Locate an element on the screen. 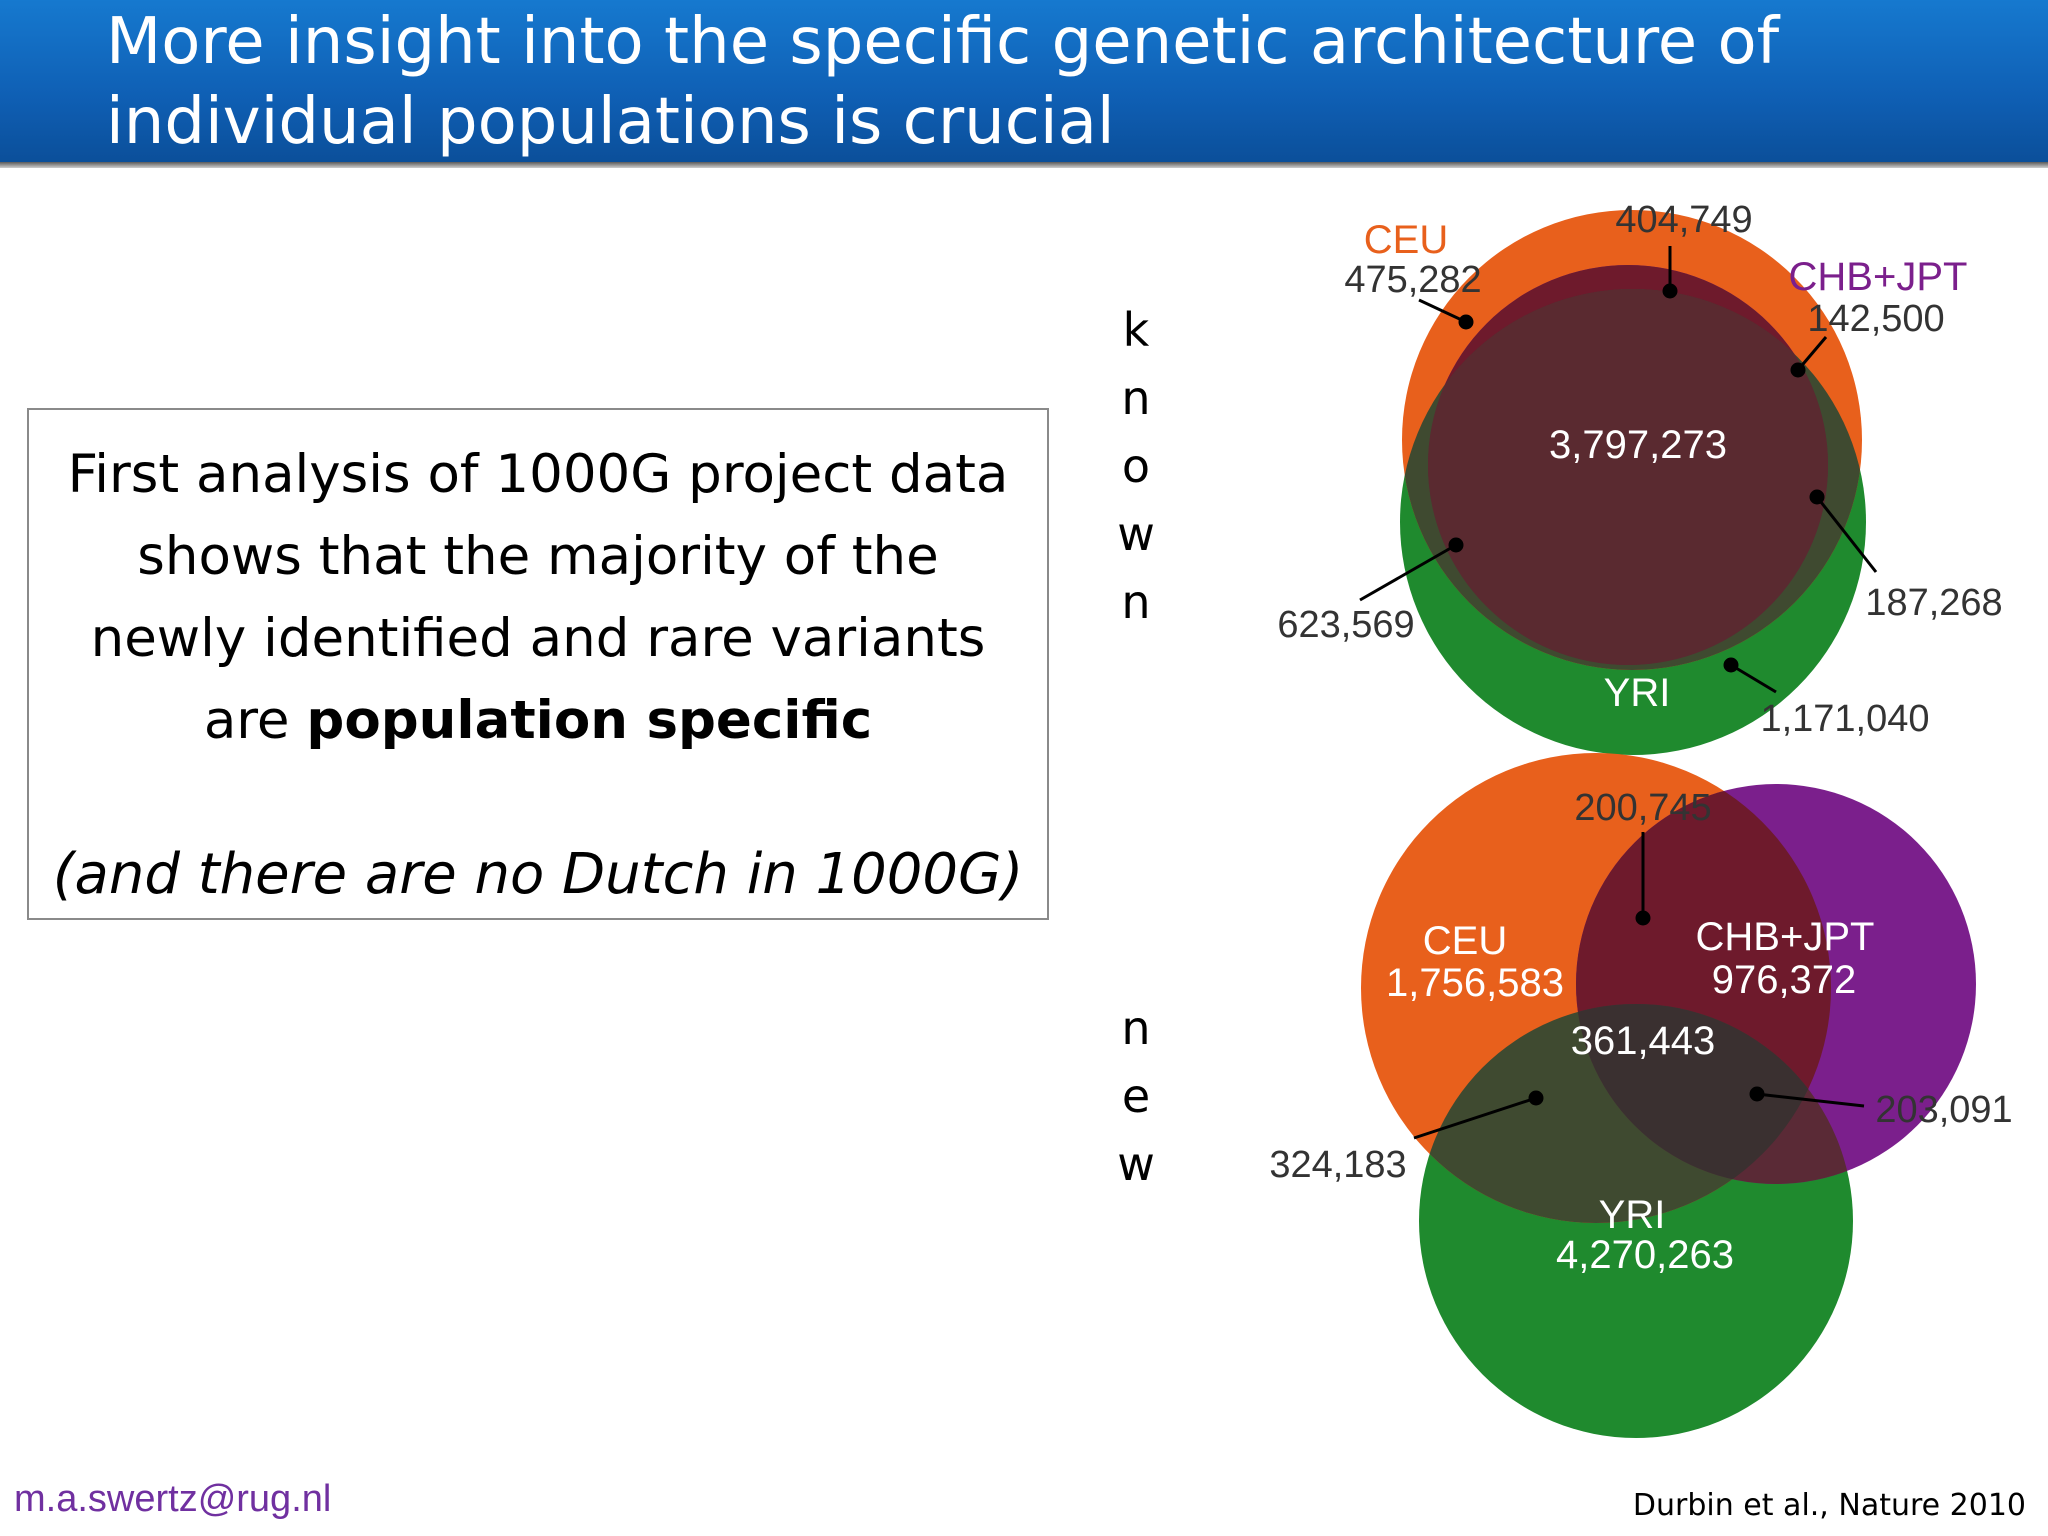 The image size is (2048, 1536). new-side-label: n e w is located at coordinates (1136, 1096).